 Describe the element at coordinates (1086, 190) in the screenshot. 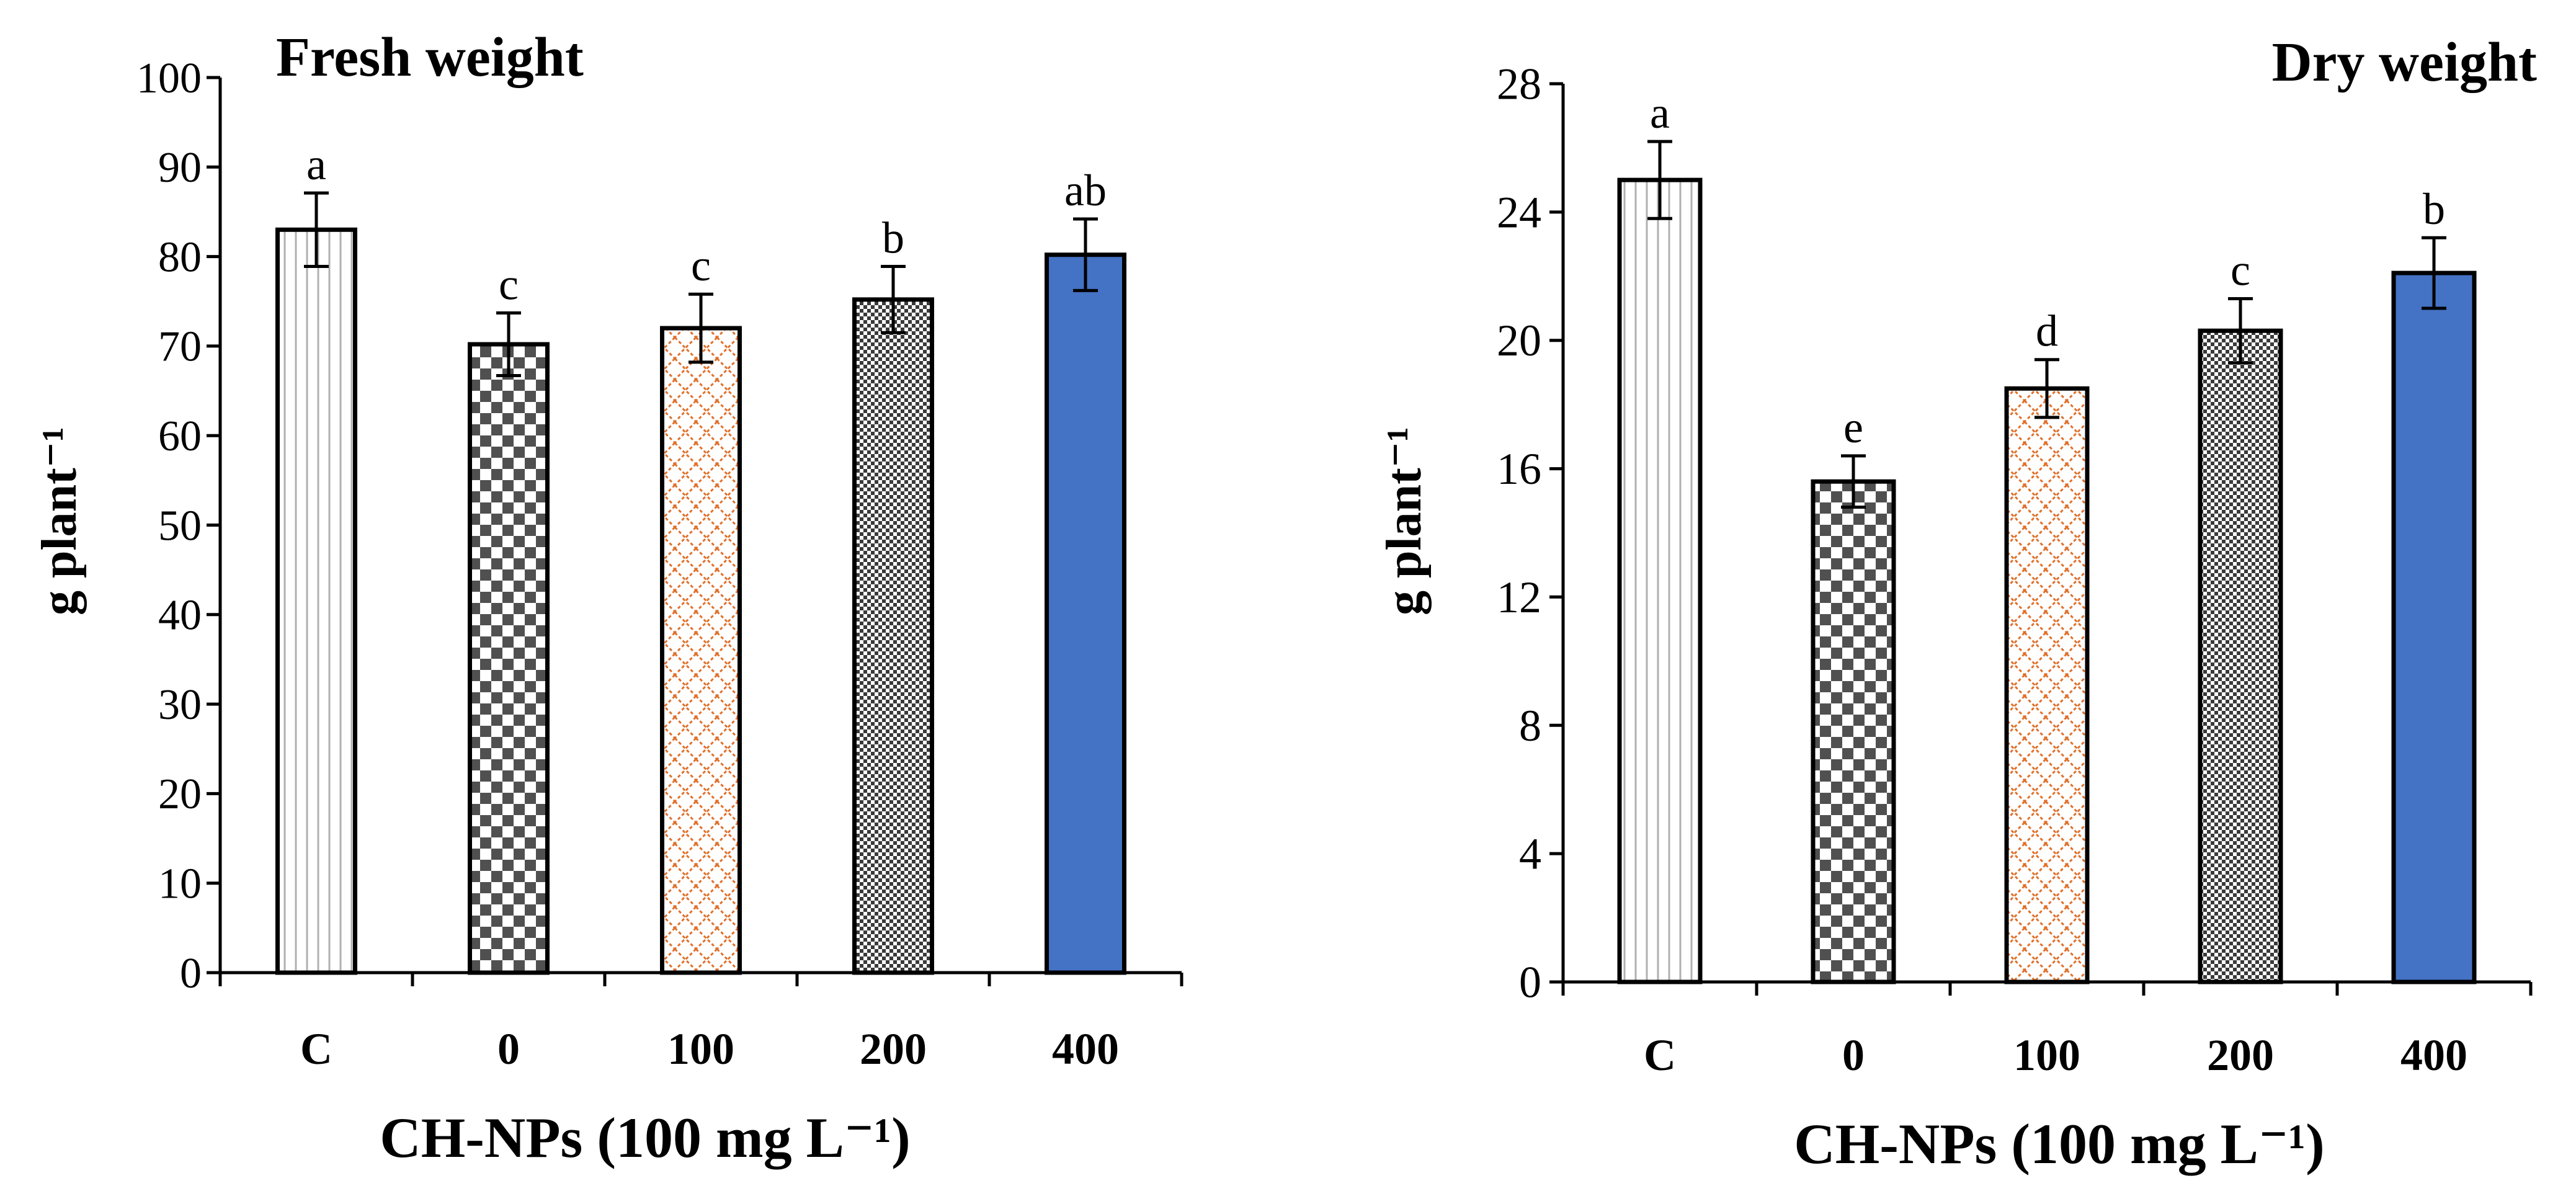

I see `significance-letter: ab` at that location.